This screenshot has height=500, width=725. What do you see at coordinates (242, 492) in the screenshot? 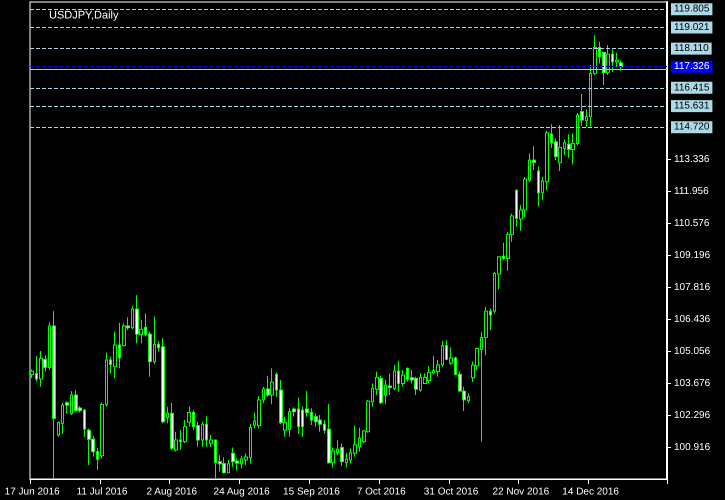
I see `x-tick-label: 24 Aug 2016` at bounding box center [242, 492].